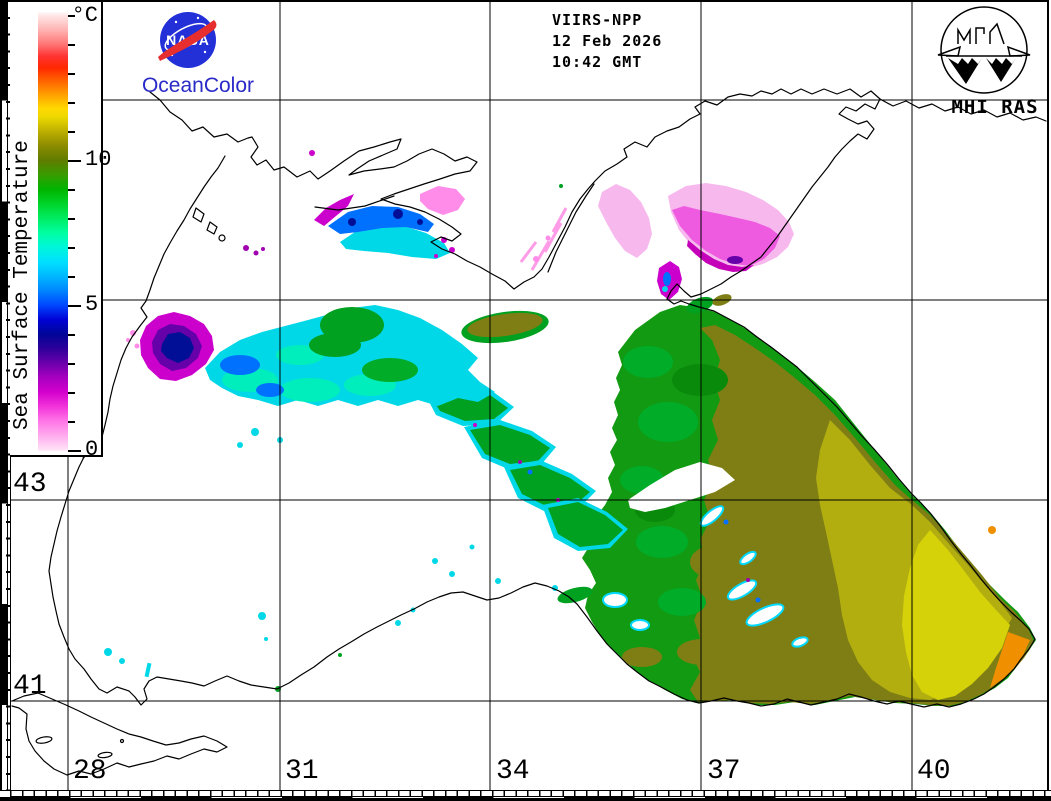 The height and width of the screenshot is (801, 1051). I want to click on header-date: 12 Feb 2026, so click(607, 41).